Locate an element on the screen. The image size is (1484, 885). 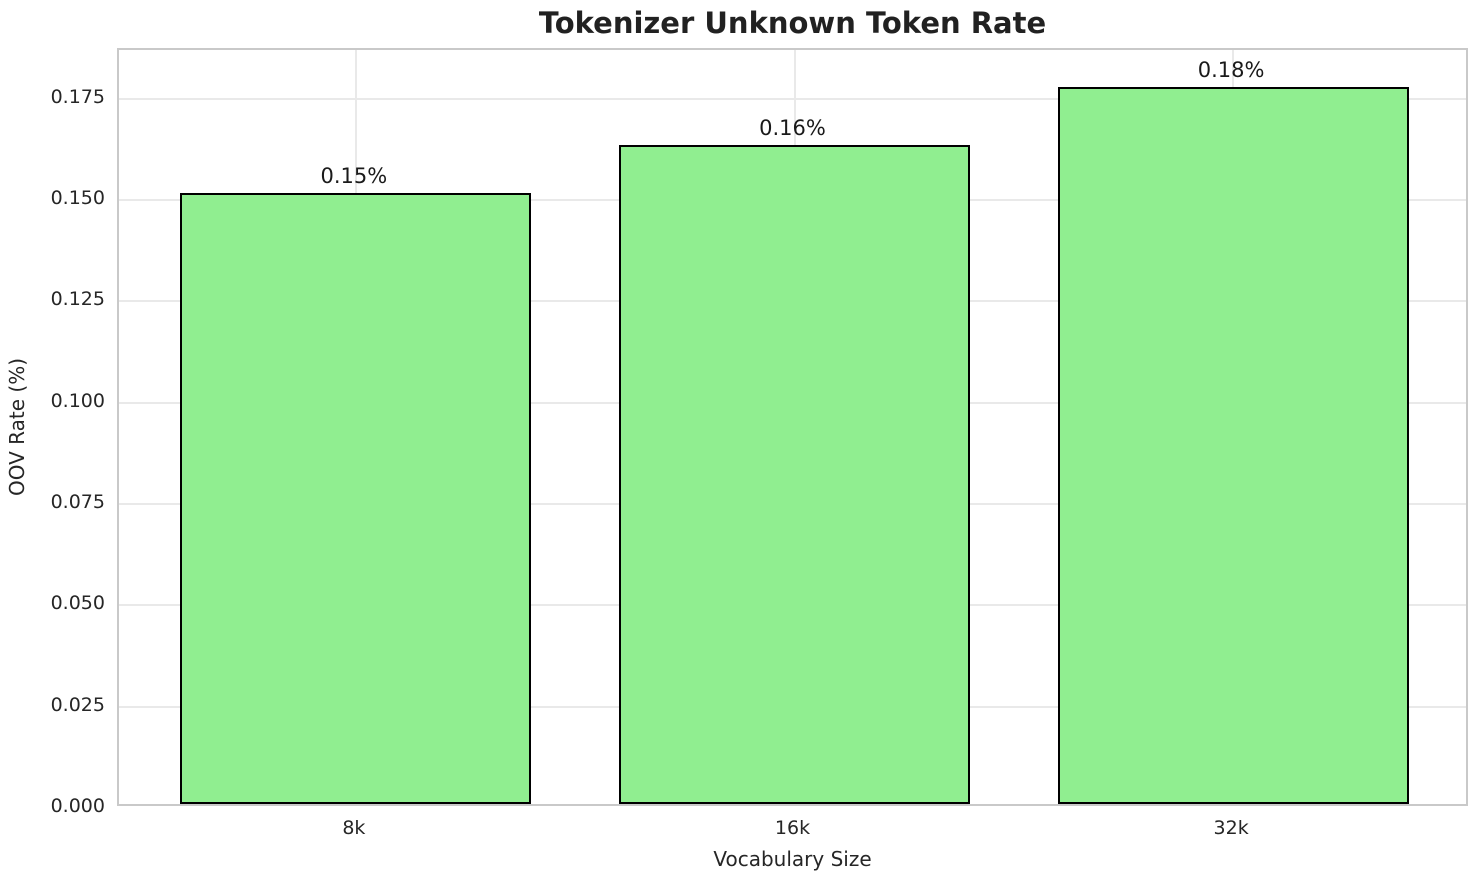
bar-value-label: 0.15% is located at coordinates (354, 176).